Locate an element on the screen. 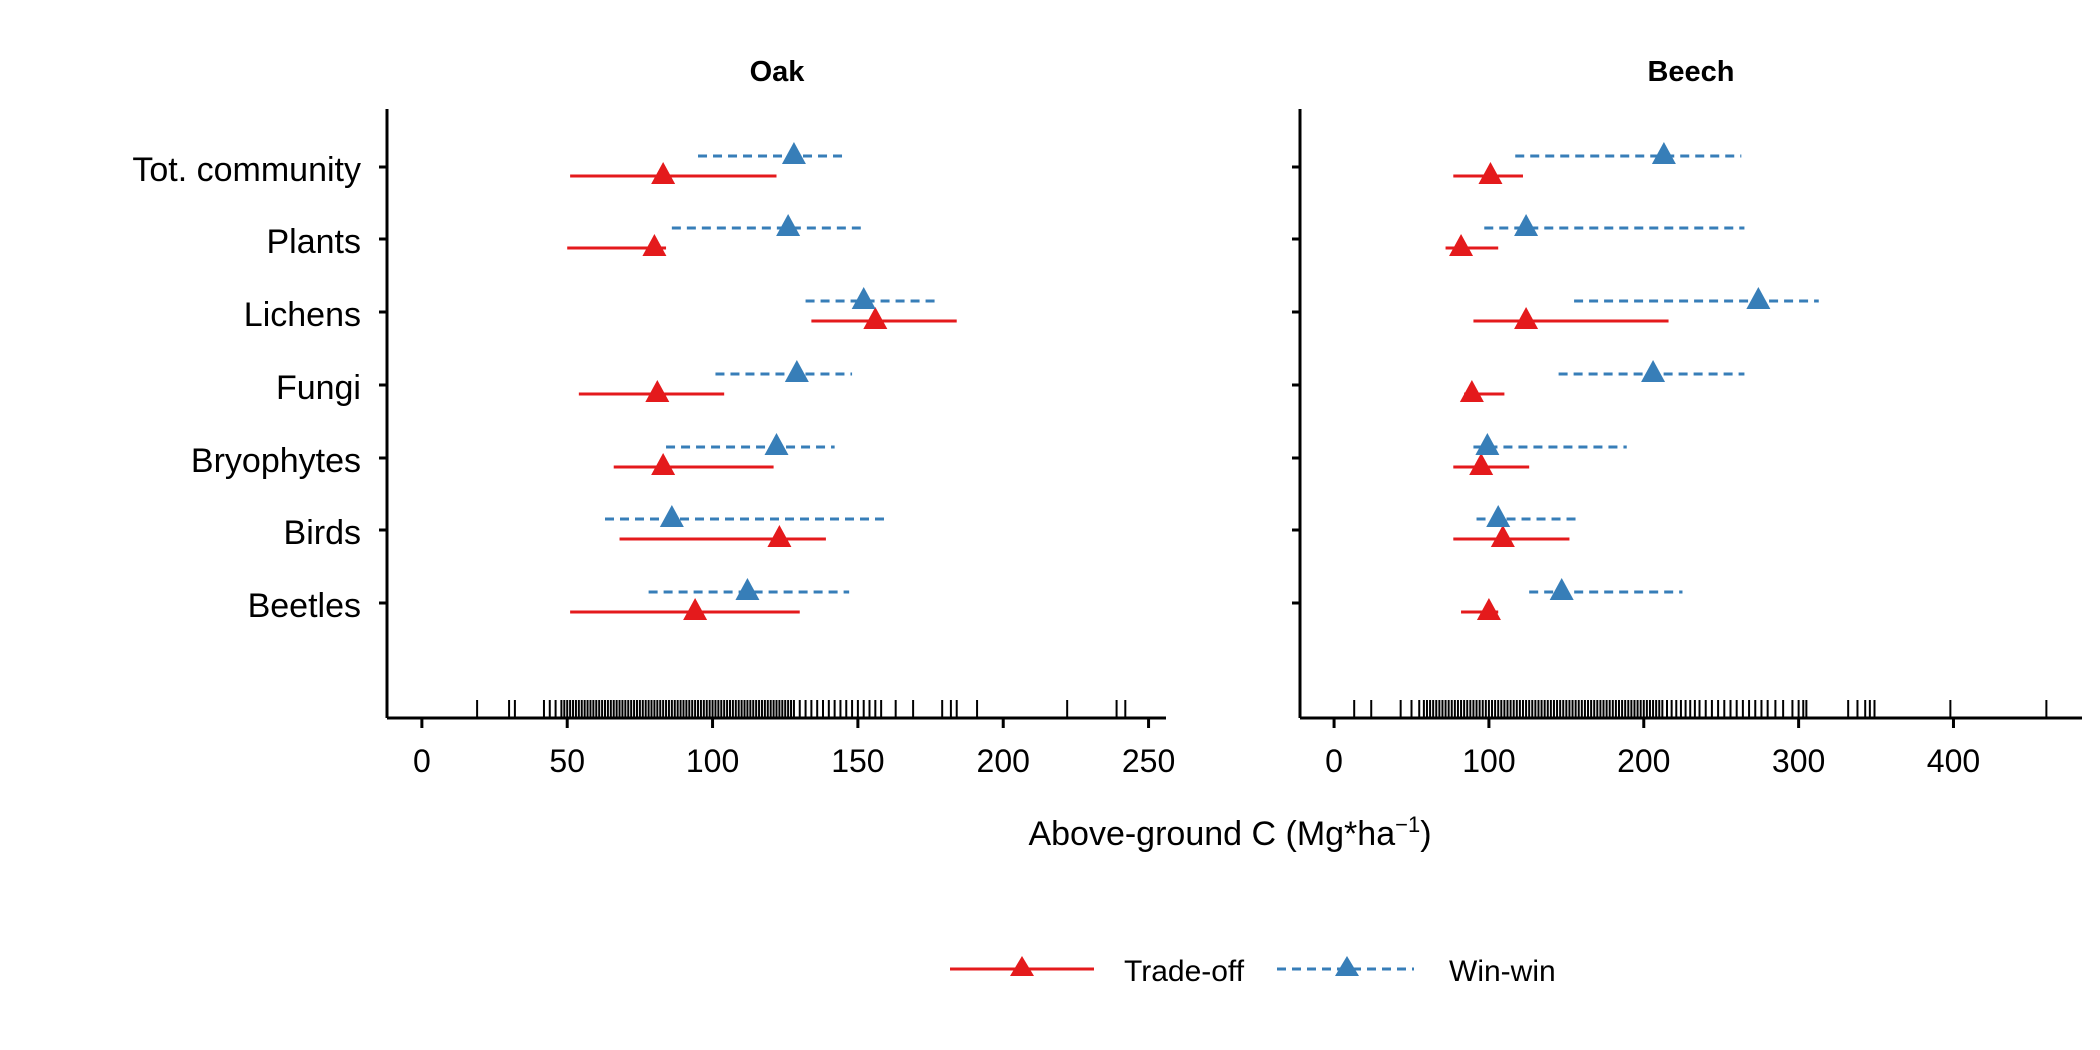 The image size is (2100, 1050). category-label: Lichens is located at coordinates (302, 315).